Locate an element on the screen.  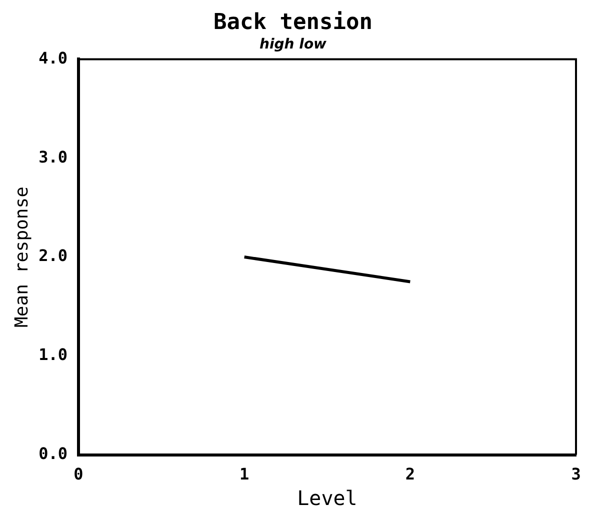
y-tick-label: 4.0 is located at coordinates (53, 58).